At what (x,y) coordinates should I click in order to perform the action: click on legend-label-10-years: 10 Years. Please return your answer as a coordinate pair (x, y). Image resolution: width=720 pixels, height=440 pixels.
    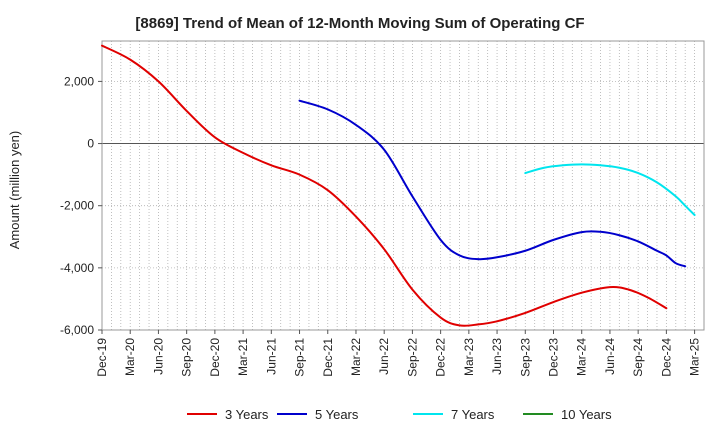
    Looking at the image, I should click on (586, 414).